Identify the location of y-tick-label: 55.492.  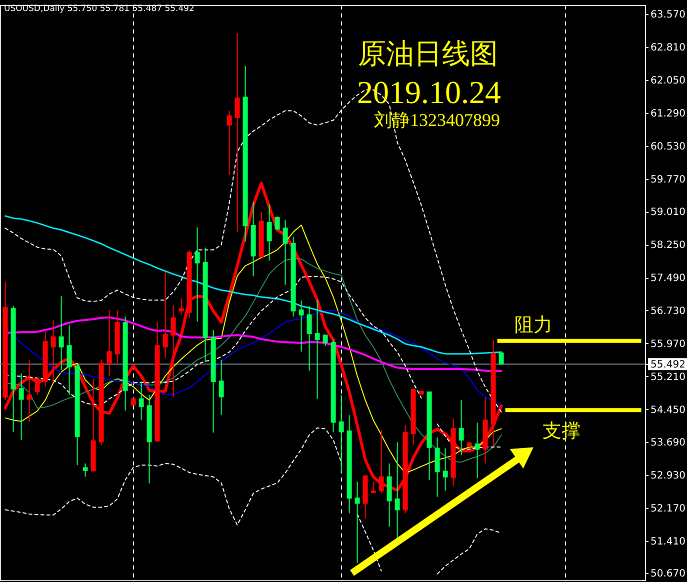
(668, 365).